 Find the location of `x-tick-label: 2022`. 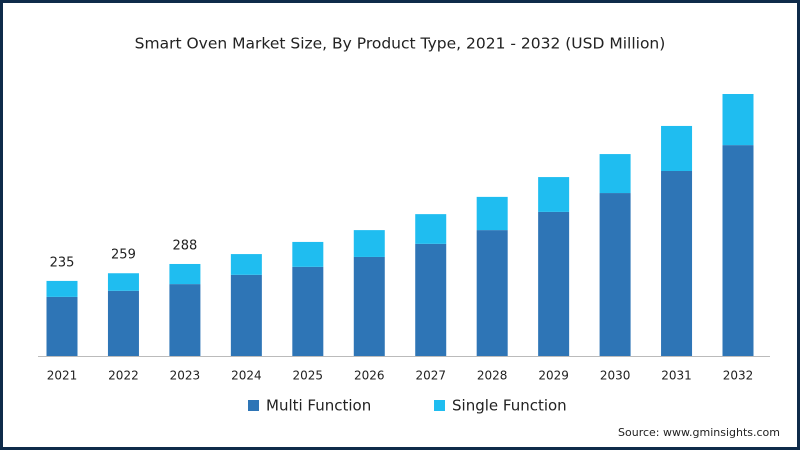

x-tick-label: 2022 is located at coordinates (123, 376).